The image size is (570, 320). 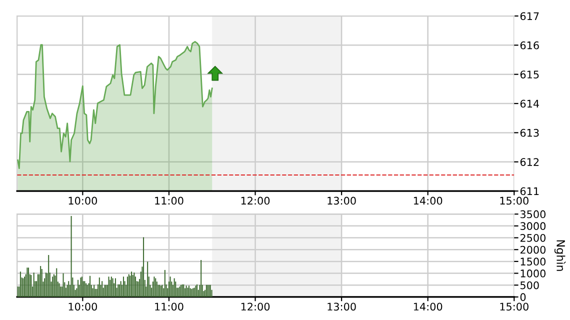 What do you see at coordinates (529, 132) in the screenshot?
I see `y-tick-label: 613` at bounding box center [529, 132].